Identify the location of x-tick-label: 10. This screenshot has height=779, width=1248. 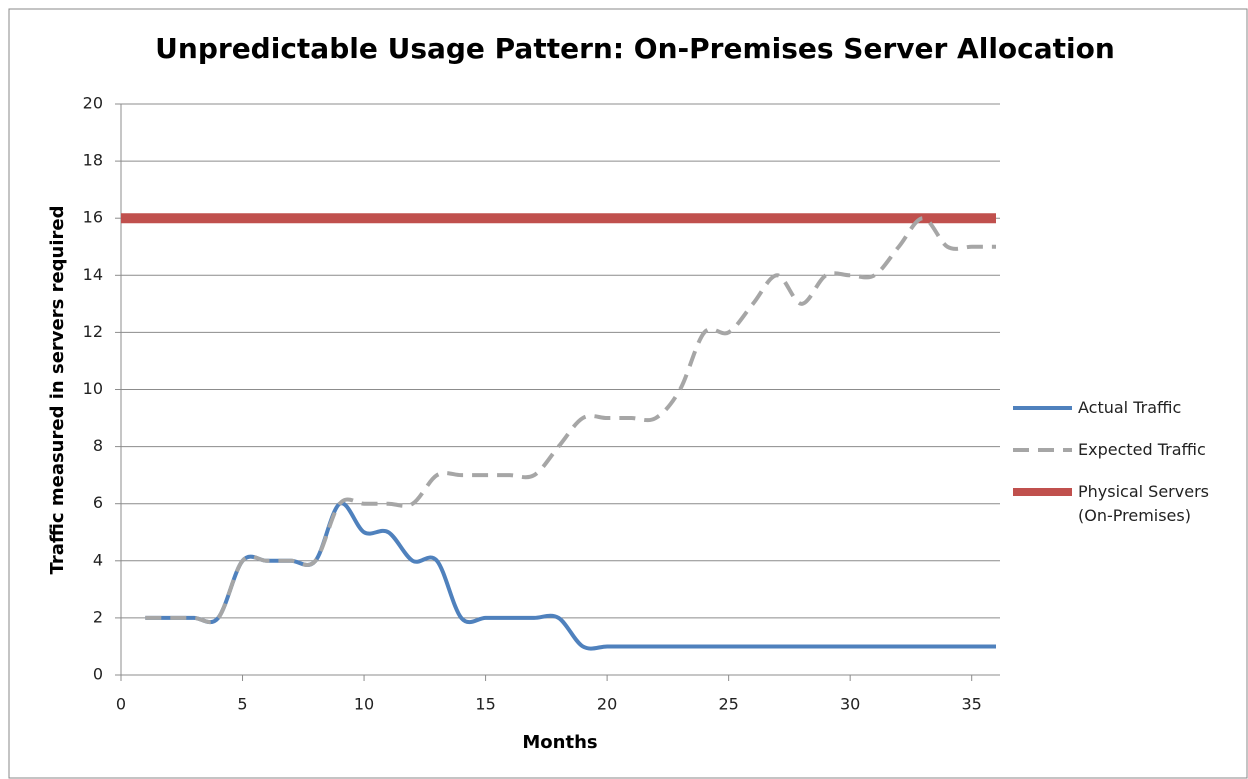
(364, 704).